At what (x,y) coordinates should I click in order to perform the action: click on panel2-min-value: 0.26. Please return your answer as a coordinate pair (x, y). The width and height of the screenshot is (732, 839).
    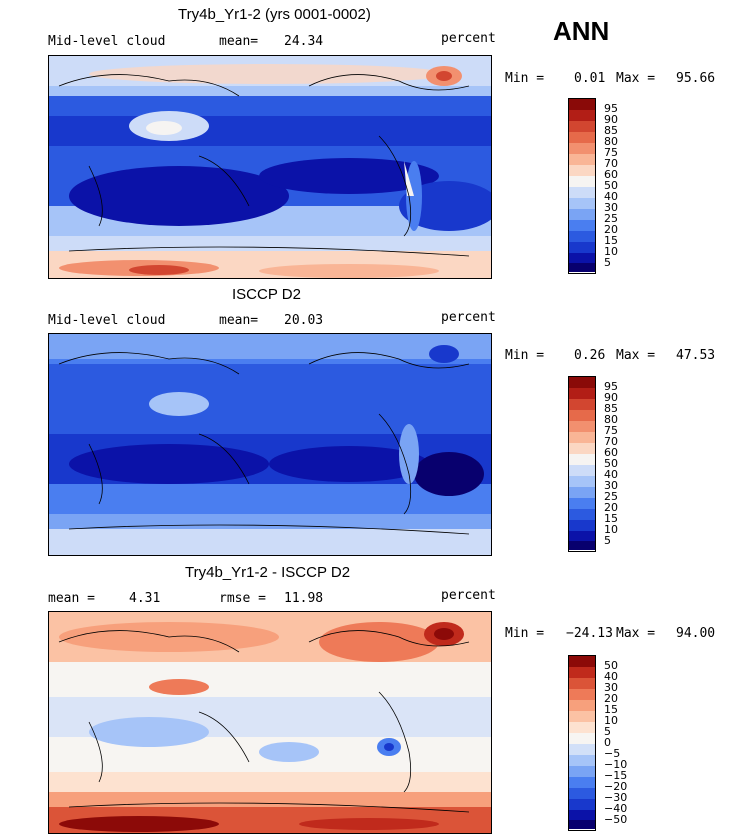
    Looking at the image, I should click on (590, 355).